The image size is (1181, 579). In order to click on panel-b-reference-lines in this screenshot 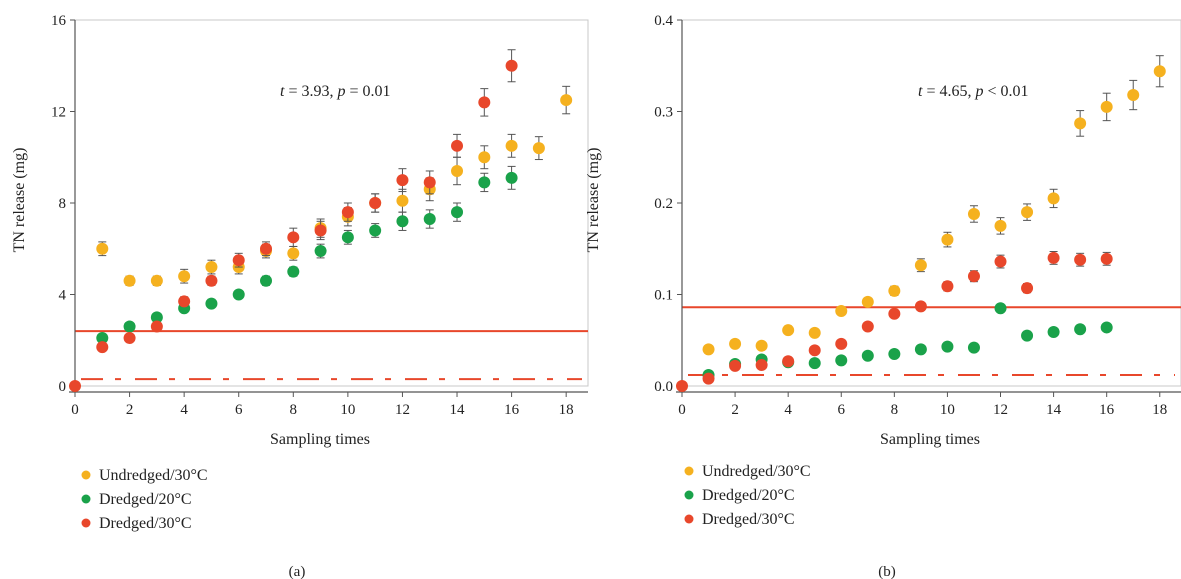, I will do `click(931, 341)`.